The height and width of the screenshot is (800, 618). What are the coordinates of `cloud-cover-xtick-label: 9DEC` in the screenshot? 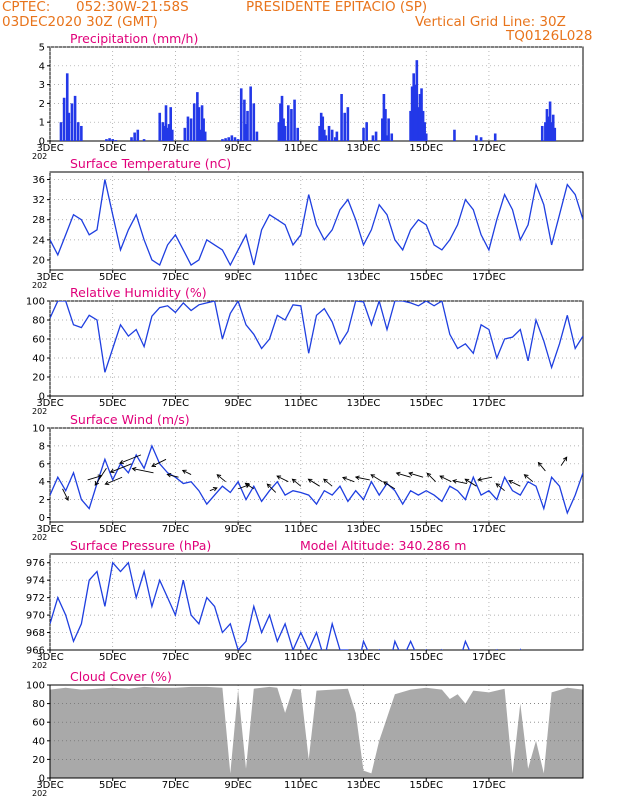 It's located at (237, 785).